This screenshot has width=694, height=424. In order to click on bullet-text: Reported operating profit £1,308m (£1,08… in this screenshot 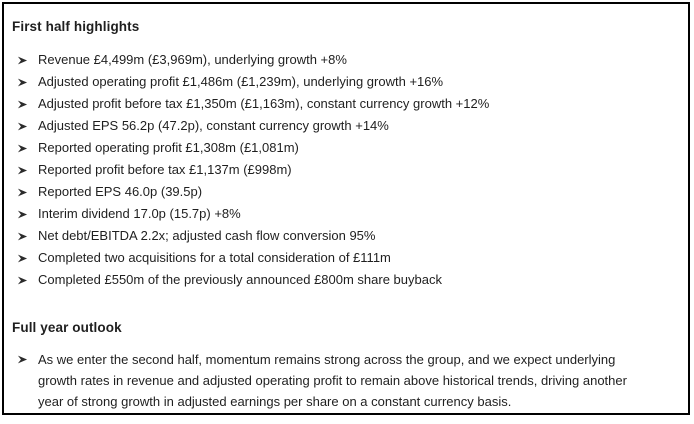, I will do `click(168, 147)`.